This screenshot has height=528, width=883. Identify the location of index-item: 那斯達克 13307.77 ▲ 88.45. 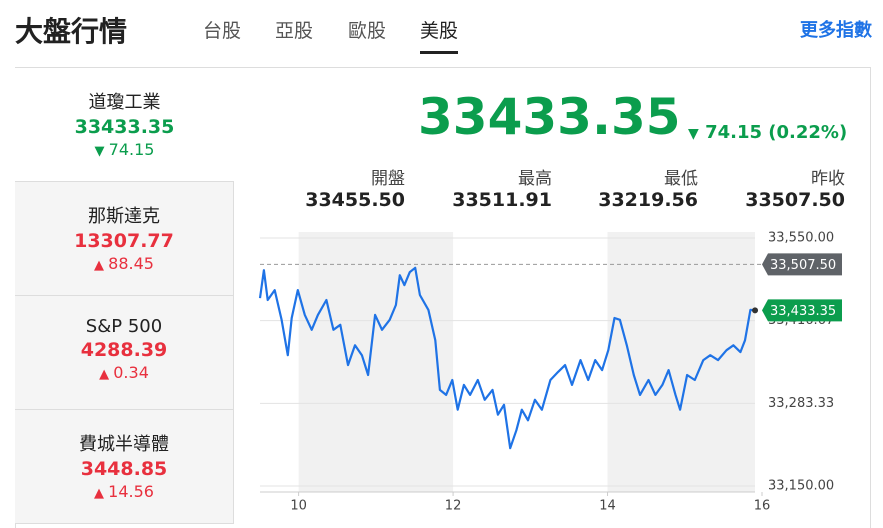
(124, 239).